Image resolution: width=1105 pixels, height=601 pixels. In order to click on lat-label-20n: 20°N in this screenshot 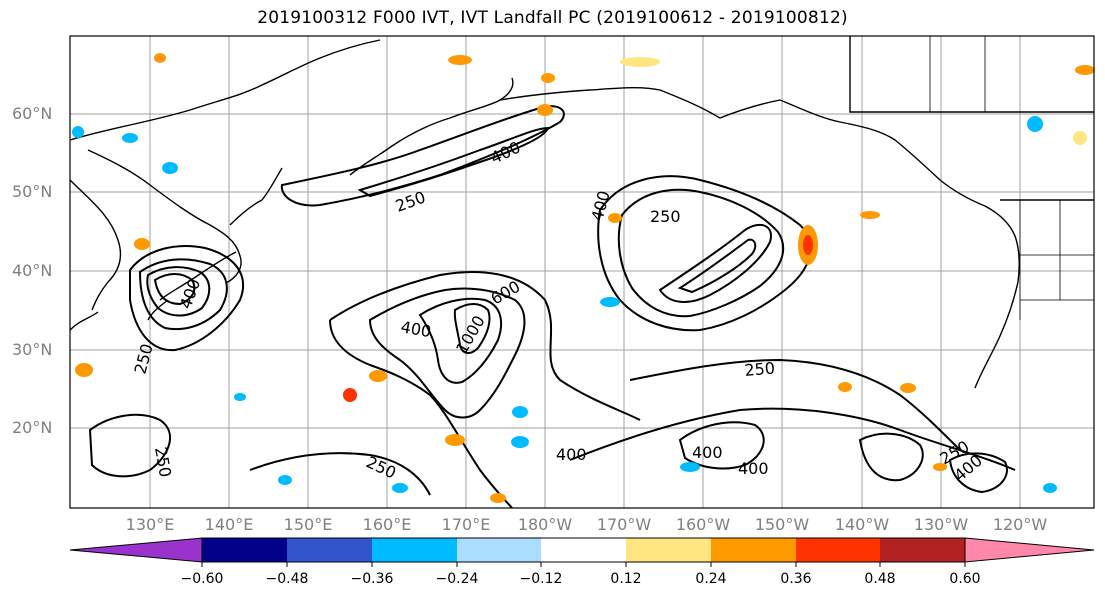, I will do `click(32, 427)`.